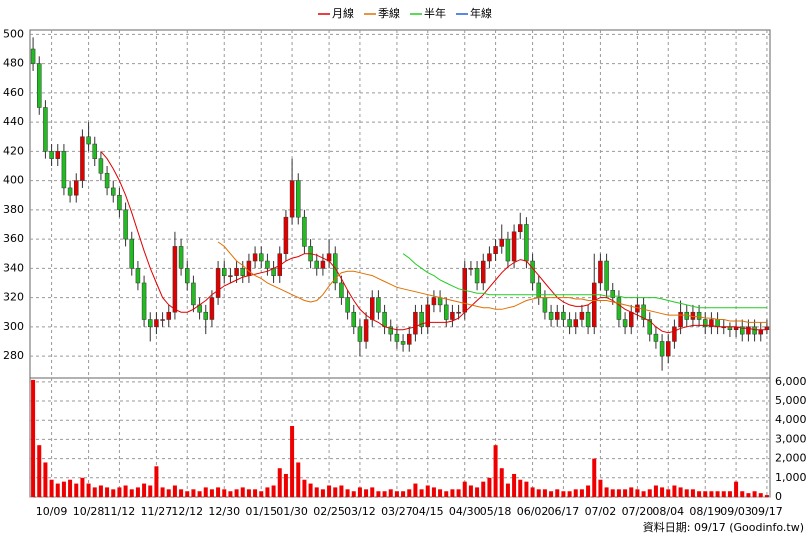 Image resolution: width=808 pixels, height=540 pixels. I want to click on y-tick-label: 460, so click(13, 92).